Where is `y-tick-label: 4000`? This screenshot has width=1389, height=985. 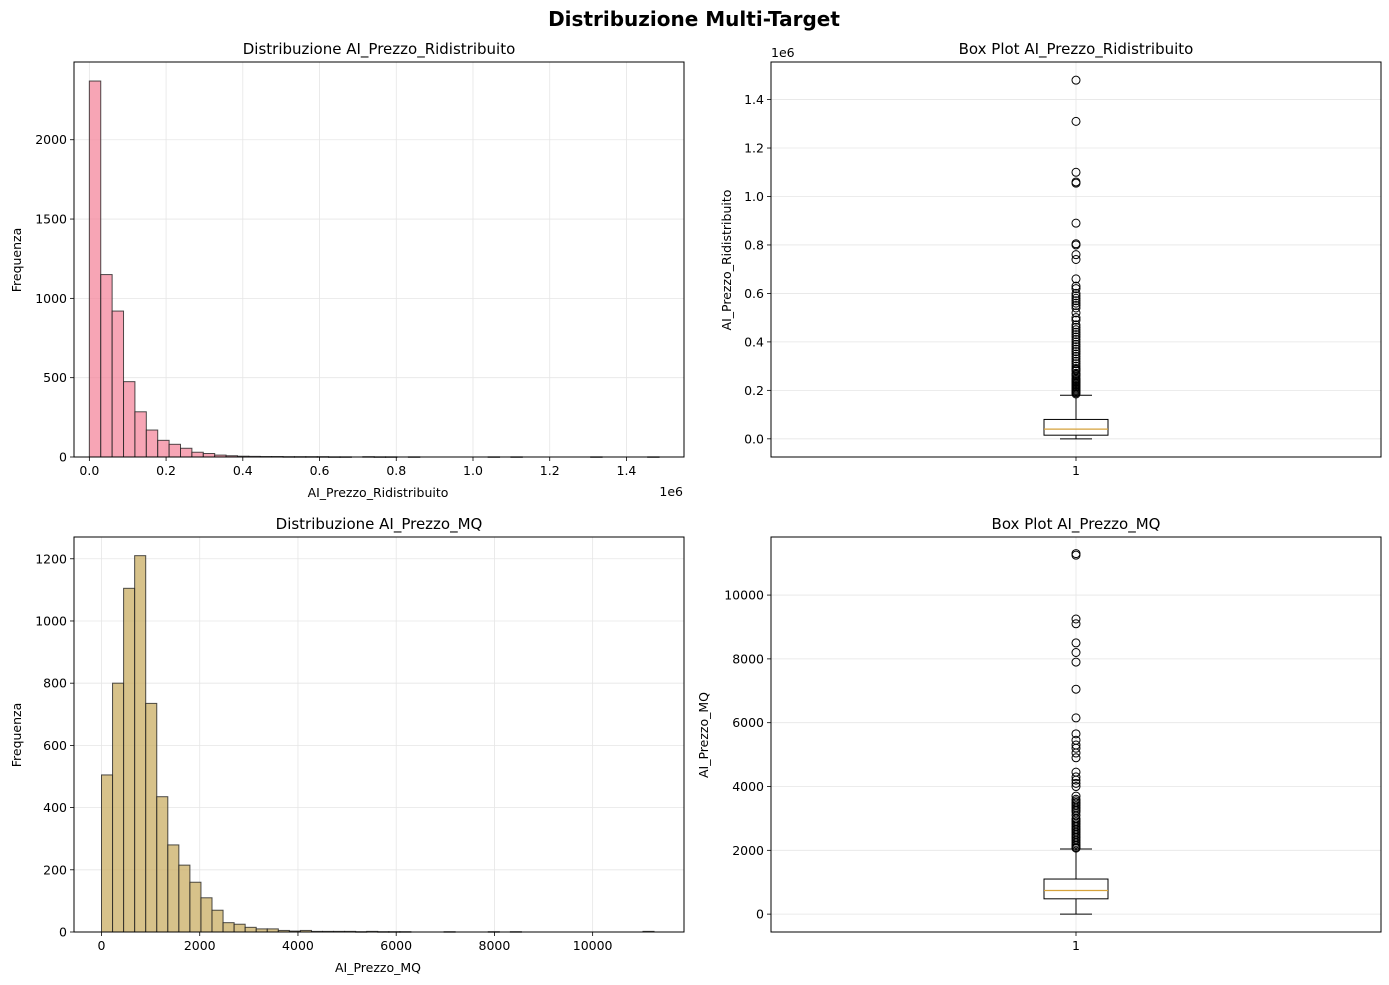
y-tick-label: 4000 is located at coordinates (748, 786).